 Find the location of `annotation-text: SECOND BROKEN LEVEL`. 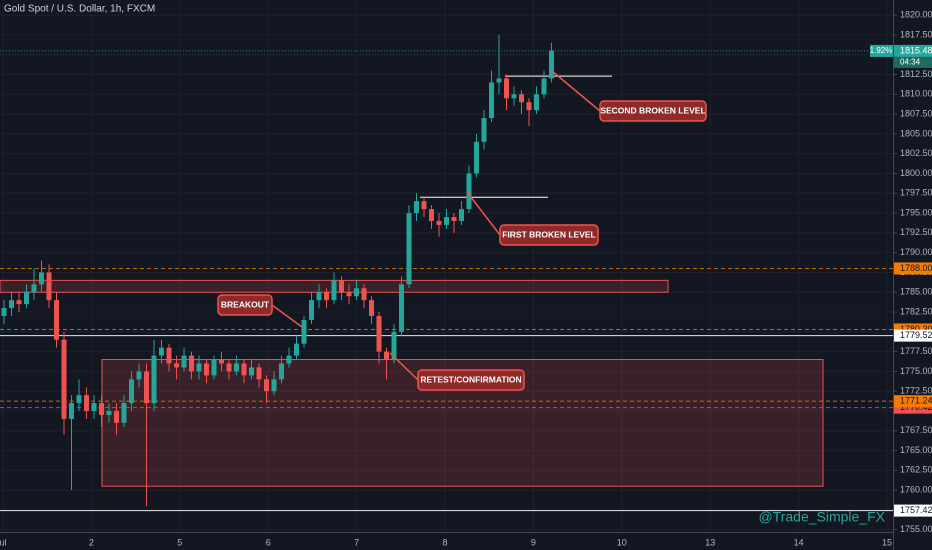

annotation-text: SECOND BROKEN LEVEL is located at coordinates (652, 110).